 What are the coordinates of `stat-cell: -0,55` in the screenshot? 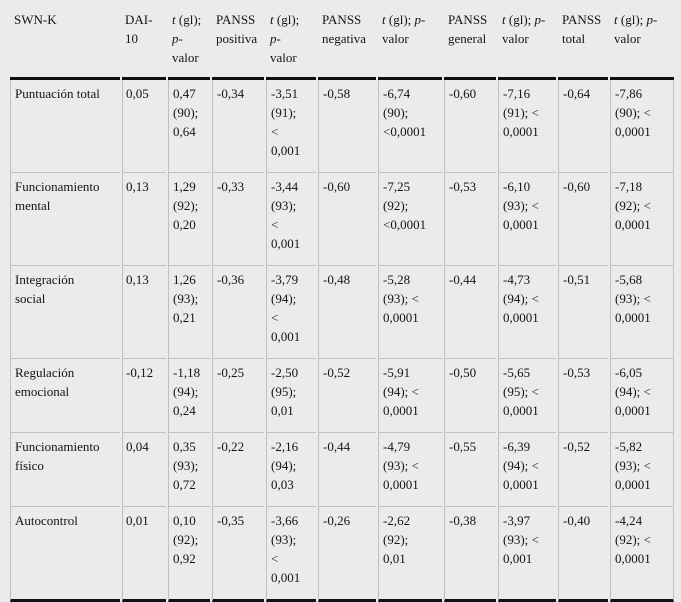 It's located at (470, 470).